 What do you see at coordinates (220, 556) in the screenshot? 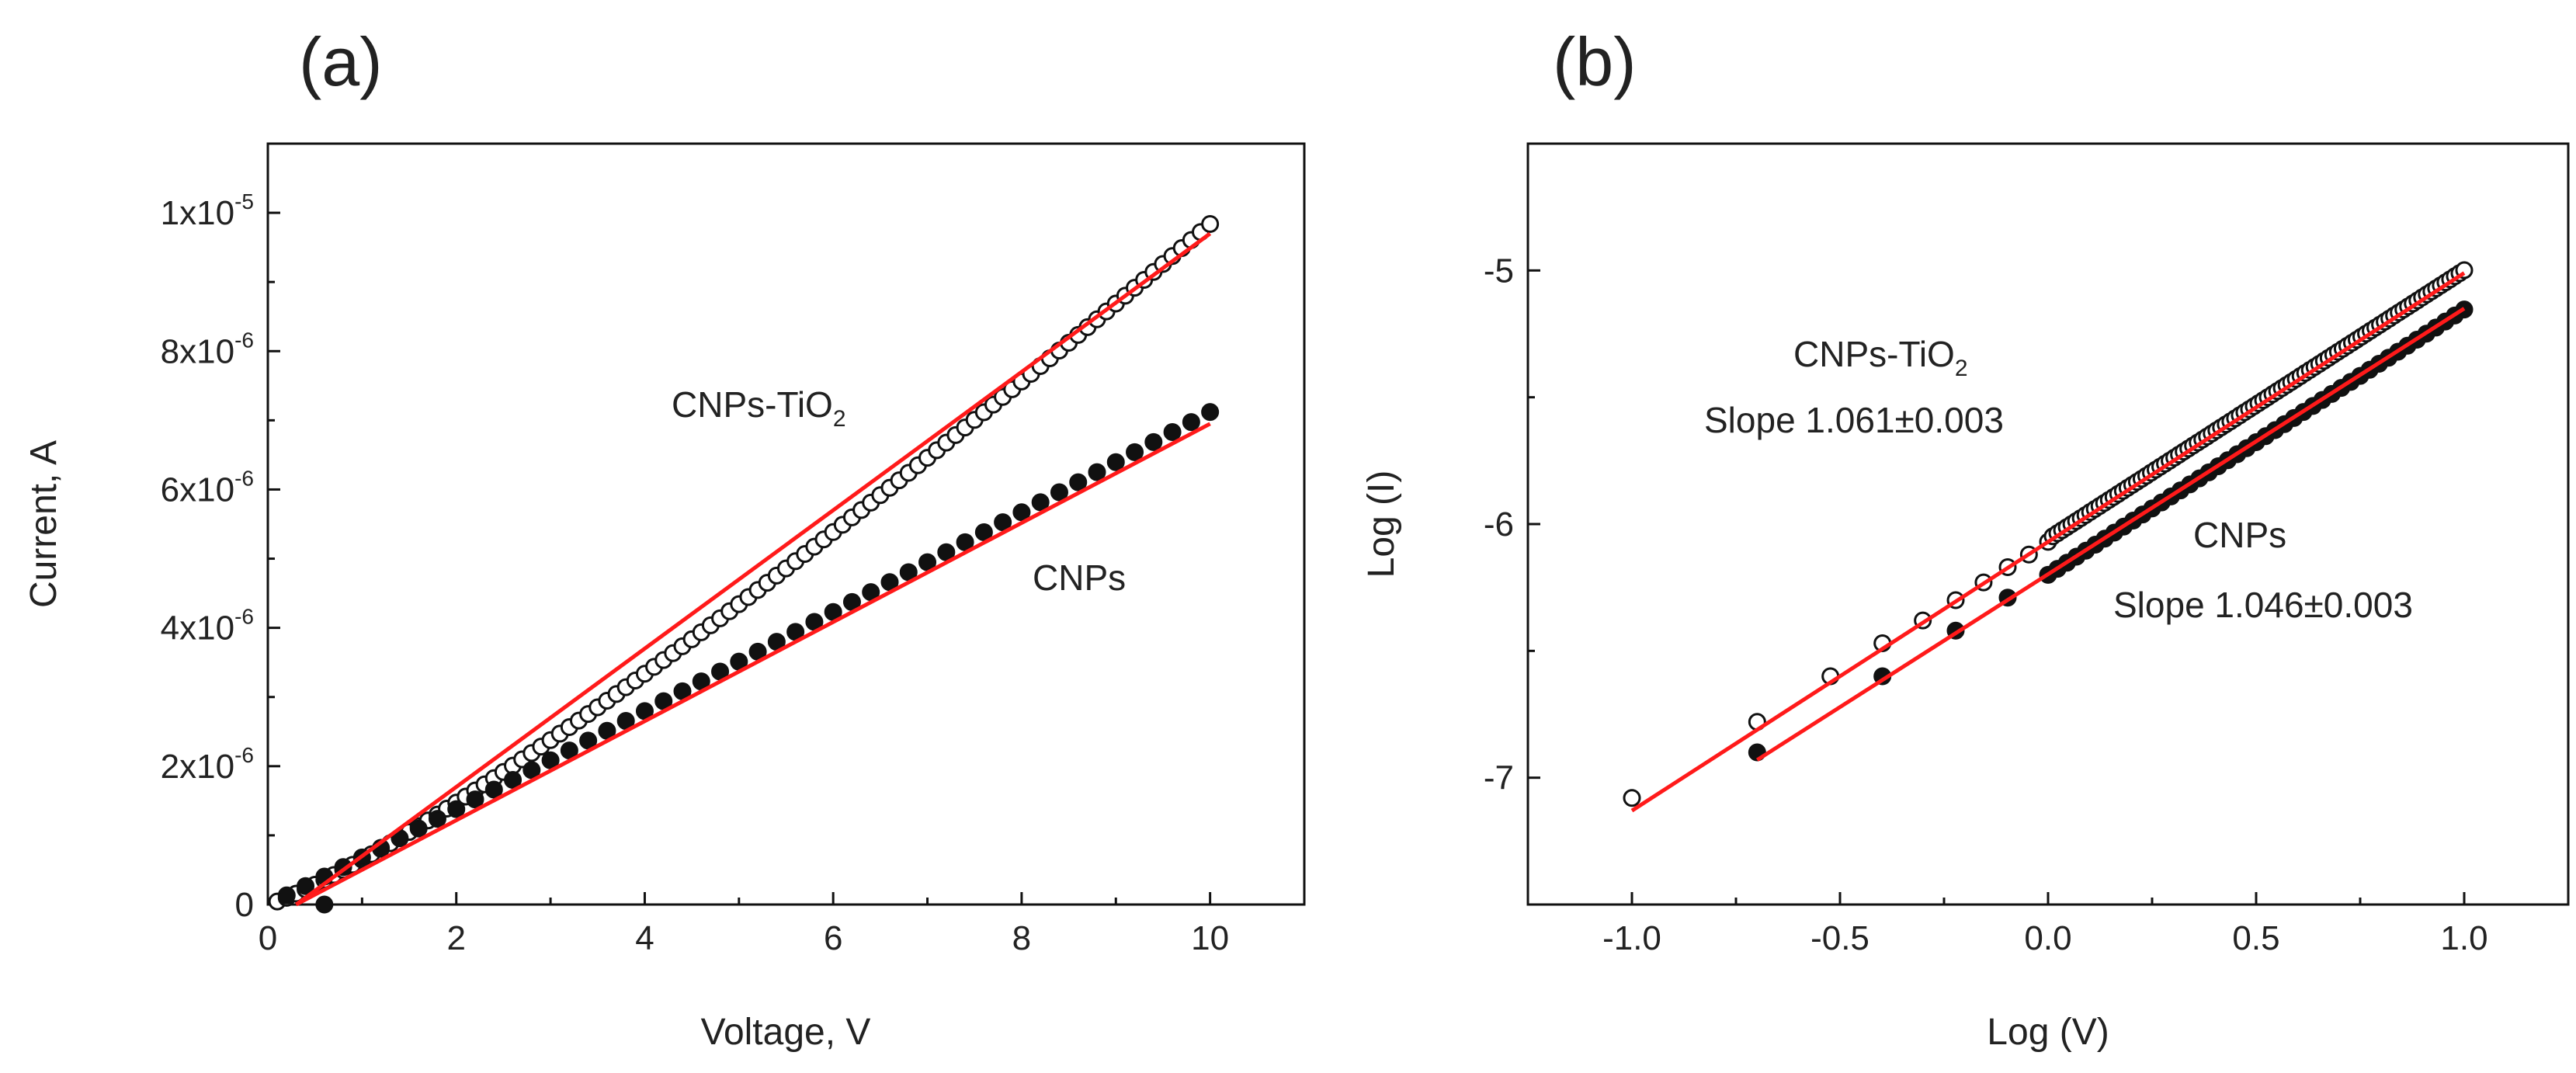
I see `panel-a-y-axis: 0 2x10⁻⁶ 4x10⁻⁶ 6x10⁻⁶ 8x10⁻⁶ 1x10⁻⁵` at bounding box center [220, 556].